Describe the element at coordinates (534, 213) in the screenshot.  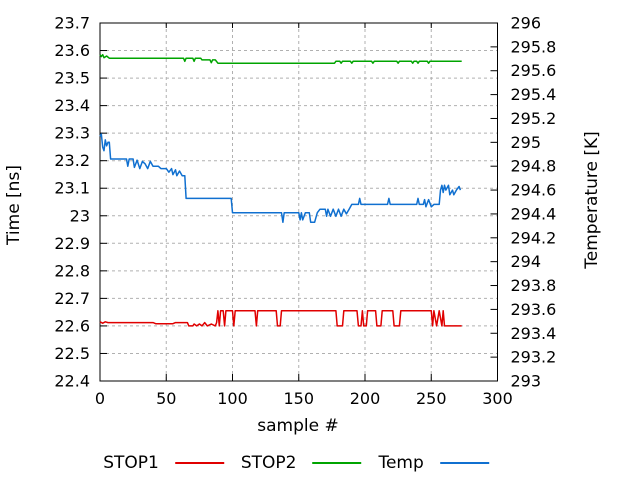
I see `y-right-tick-label: 294.4` at that location.